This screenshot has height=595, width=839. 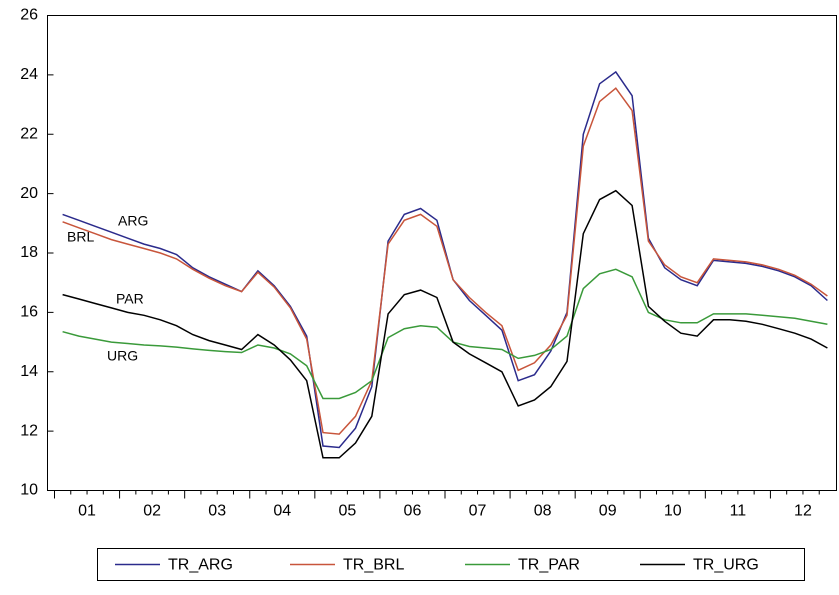 What do you see at coordinates (29, 74) in the screenshot?
I see `y-tick-label: 24` at bounding box center [29, 74].